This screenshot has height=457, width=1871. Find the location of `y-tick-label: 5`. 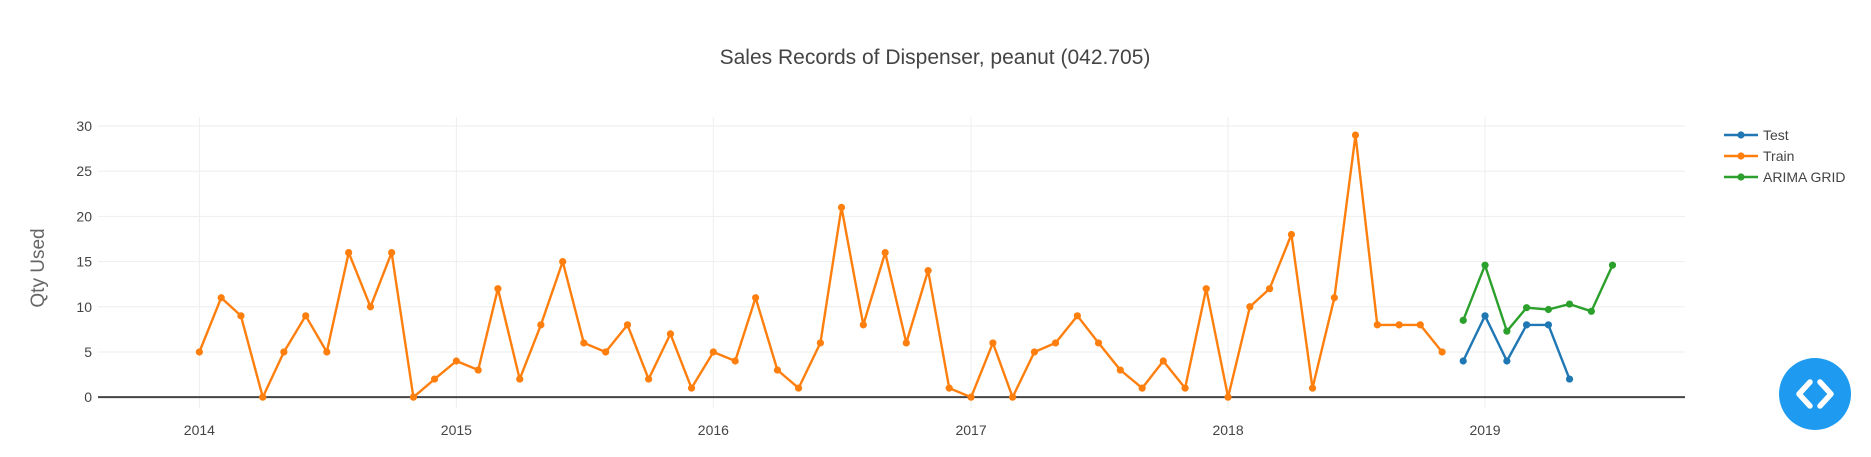

y-tick-label: 5 is located at coordinates (88, 352).